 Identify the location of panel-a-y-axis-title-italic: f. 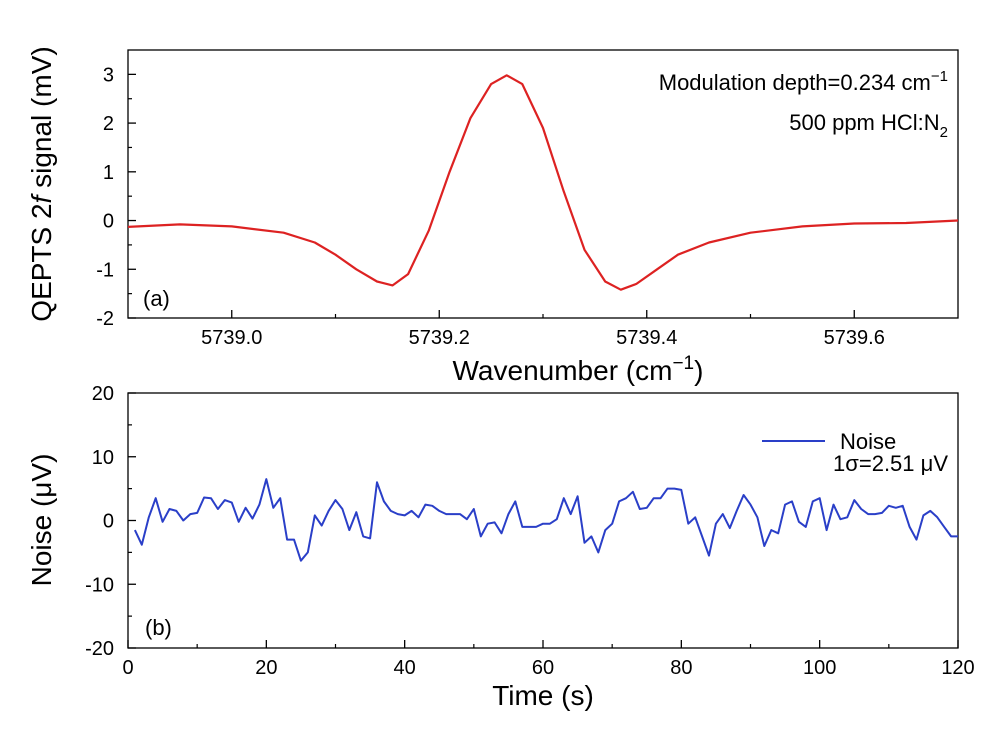
(41, 197).